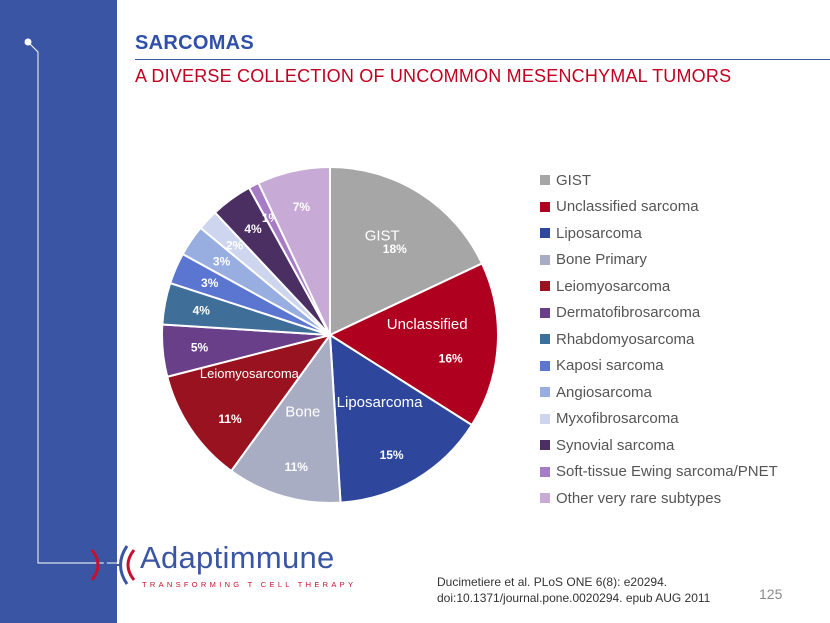 Image resolution: width=830 pixels, height=623 pixels. I want to click on legend-label: Leiomyosarcoma, so click(613, 286).